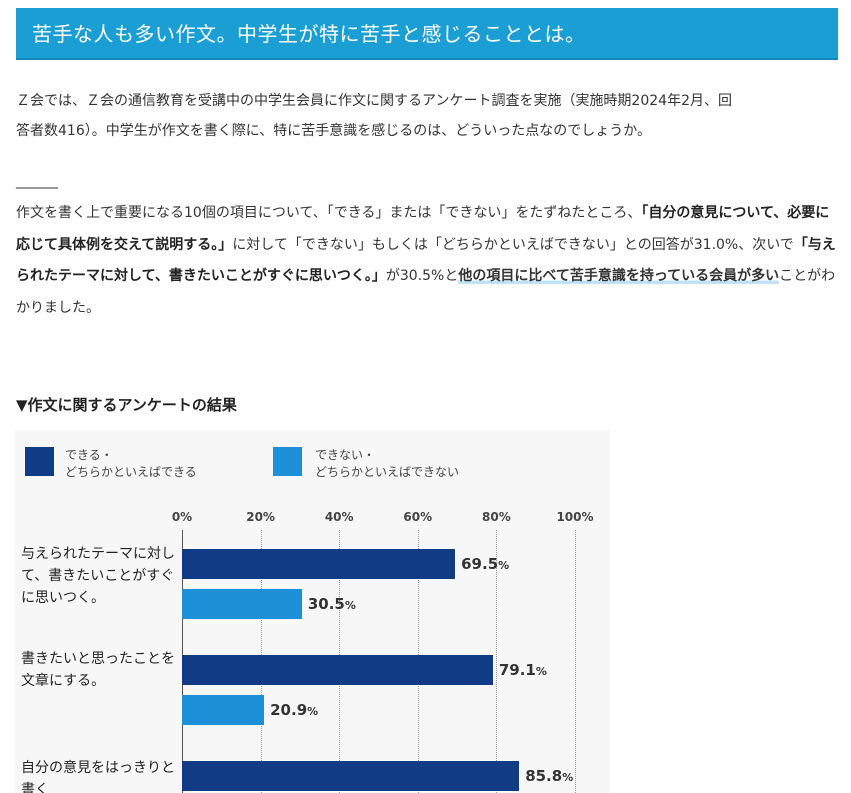 The width and height of the screenshot is (851, 793). I want to click on bar-value-label: 20.9%, so click(294, 710).